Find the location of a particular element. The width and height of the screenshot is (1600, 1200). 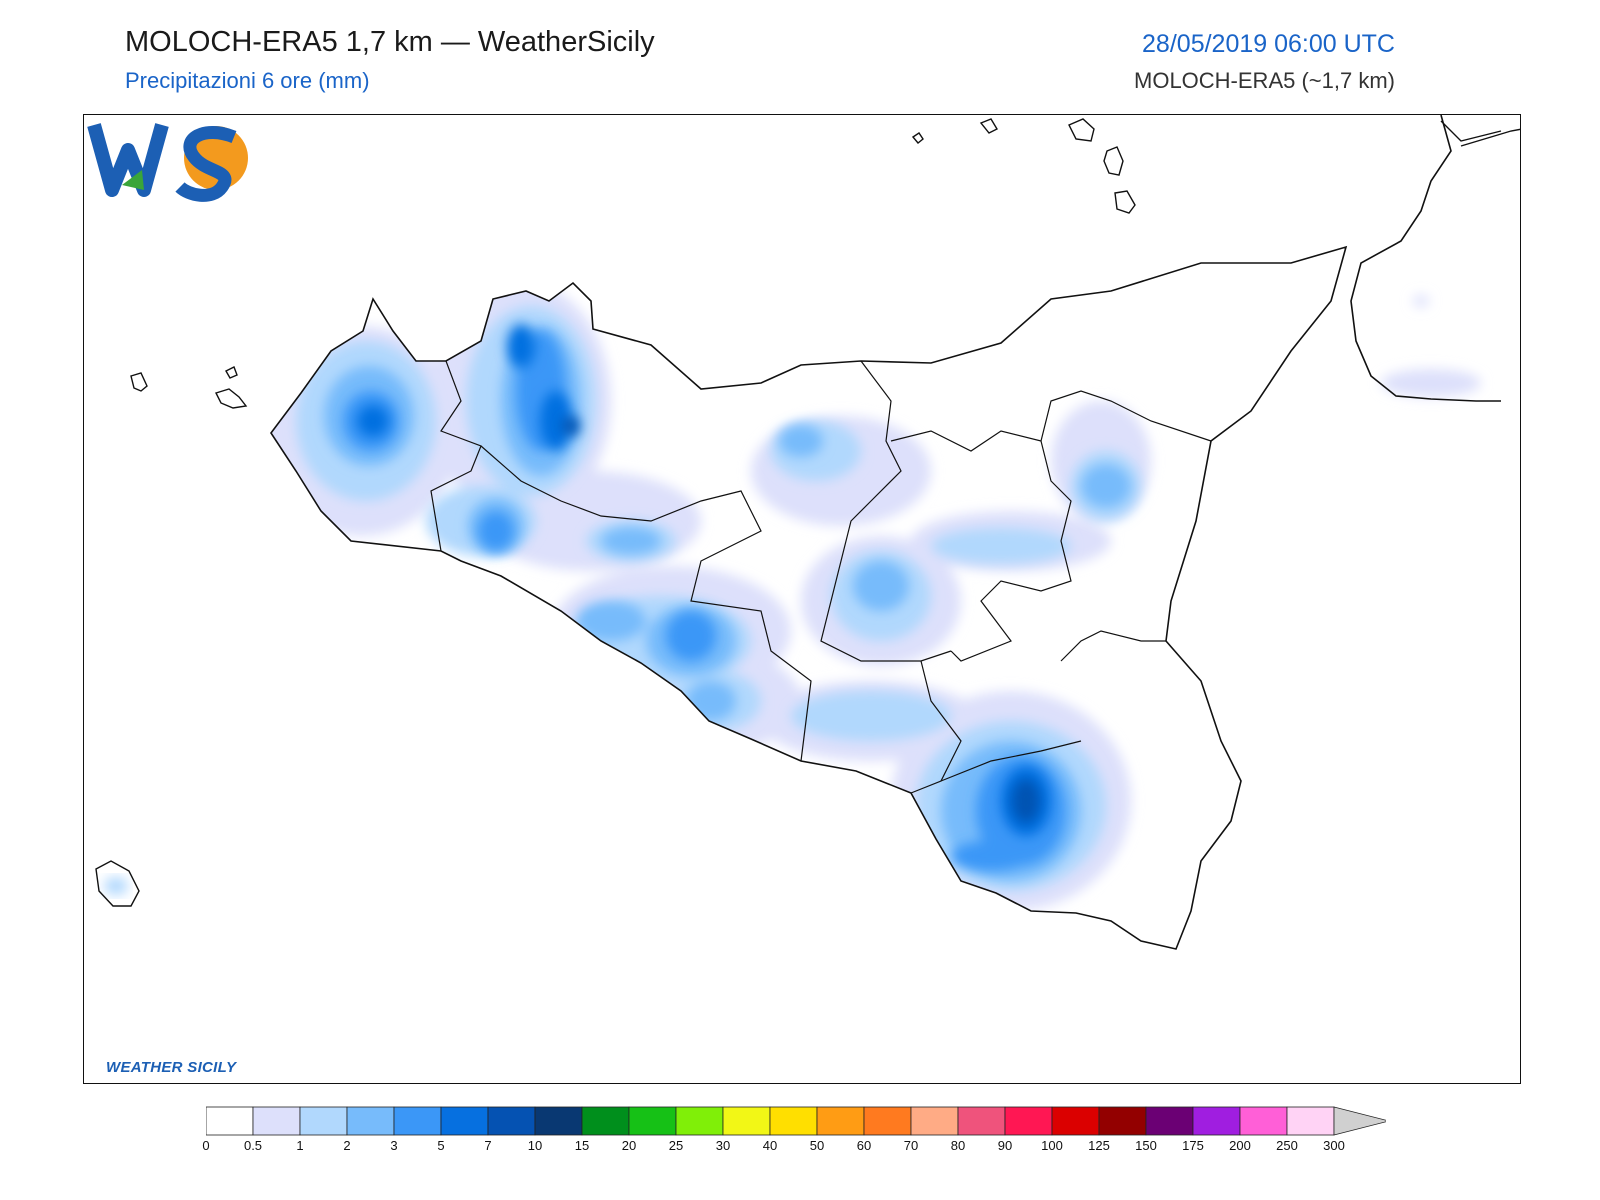

forecast-datetime: 28/05/2019 06:00 UTC is located at coordinates (1268, 44).